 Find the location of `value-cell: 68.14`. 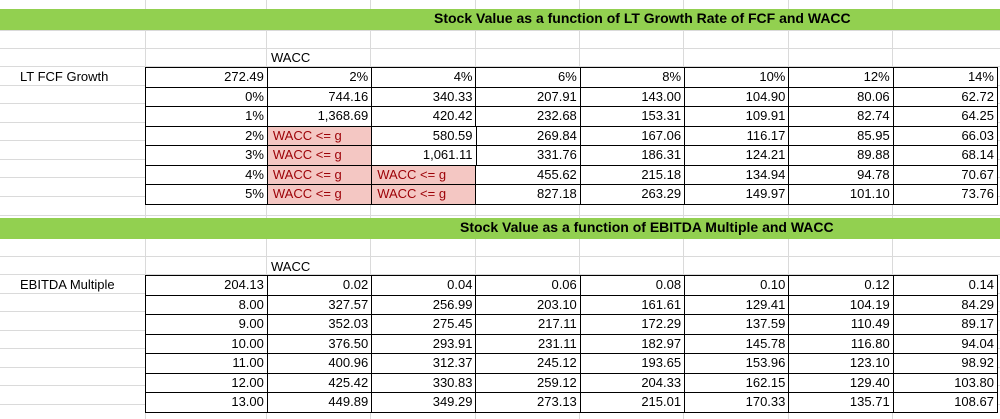

value-cell: 68.14 is located at coordinates (944, 155).